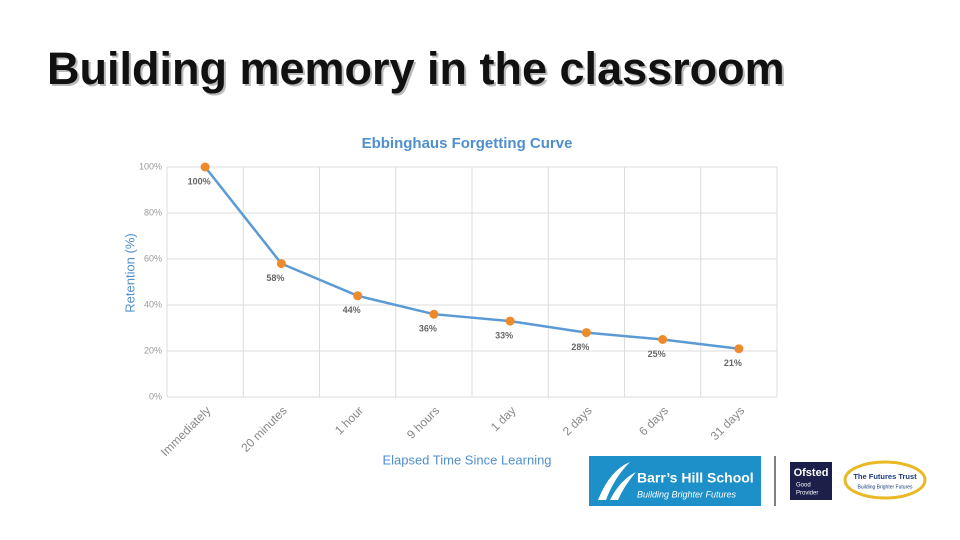 The height and width of the screenshot is (540, 960). What do you see at coordinates (577, 420) in the screenshot?
I see `x-tick-label: 2 days` at bounding box center [577, 420].